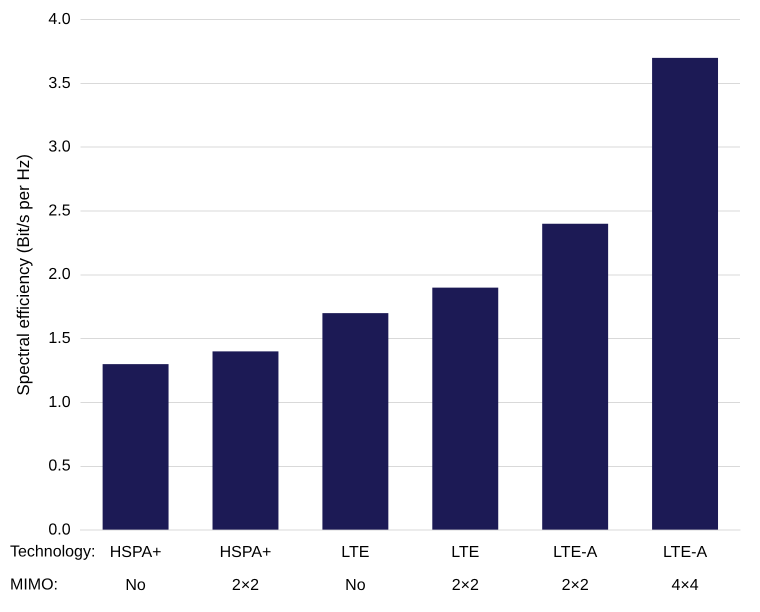 The image size is (760, 612). What do you see at coordinates (59, 466) in the screenshot?
I see `y-tick-label: 0.5` at bounding box center [59, 466].